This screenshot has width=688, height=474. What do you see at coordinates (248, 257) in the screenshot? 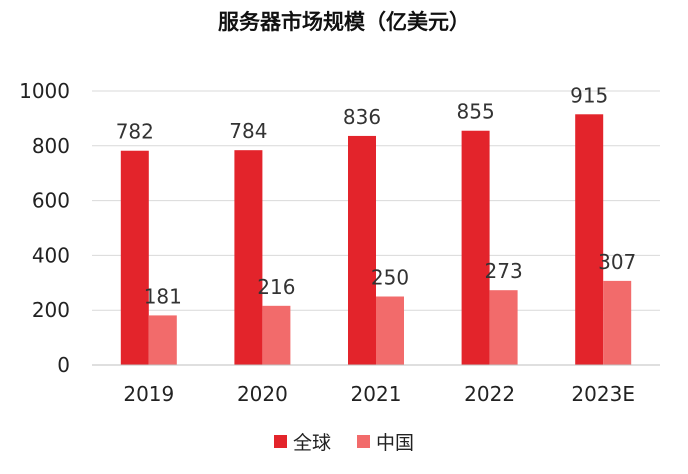
I see `bar-global-2020` at bounding box center [248, 257].